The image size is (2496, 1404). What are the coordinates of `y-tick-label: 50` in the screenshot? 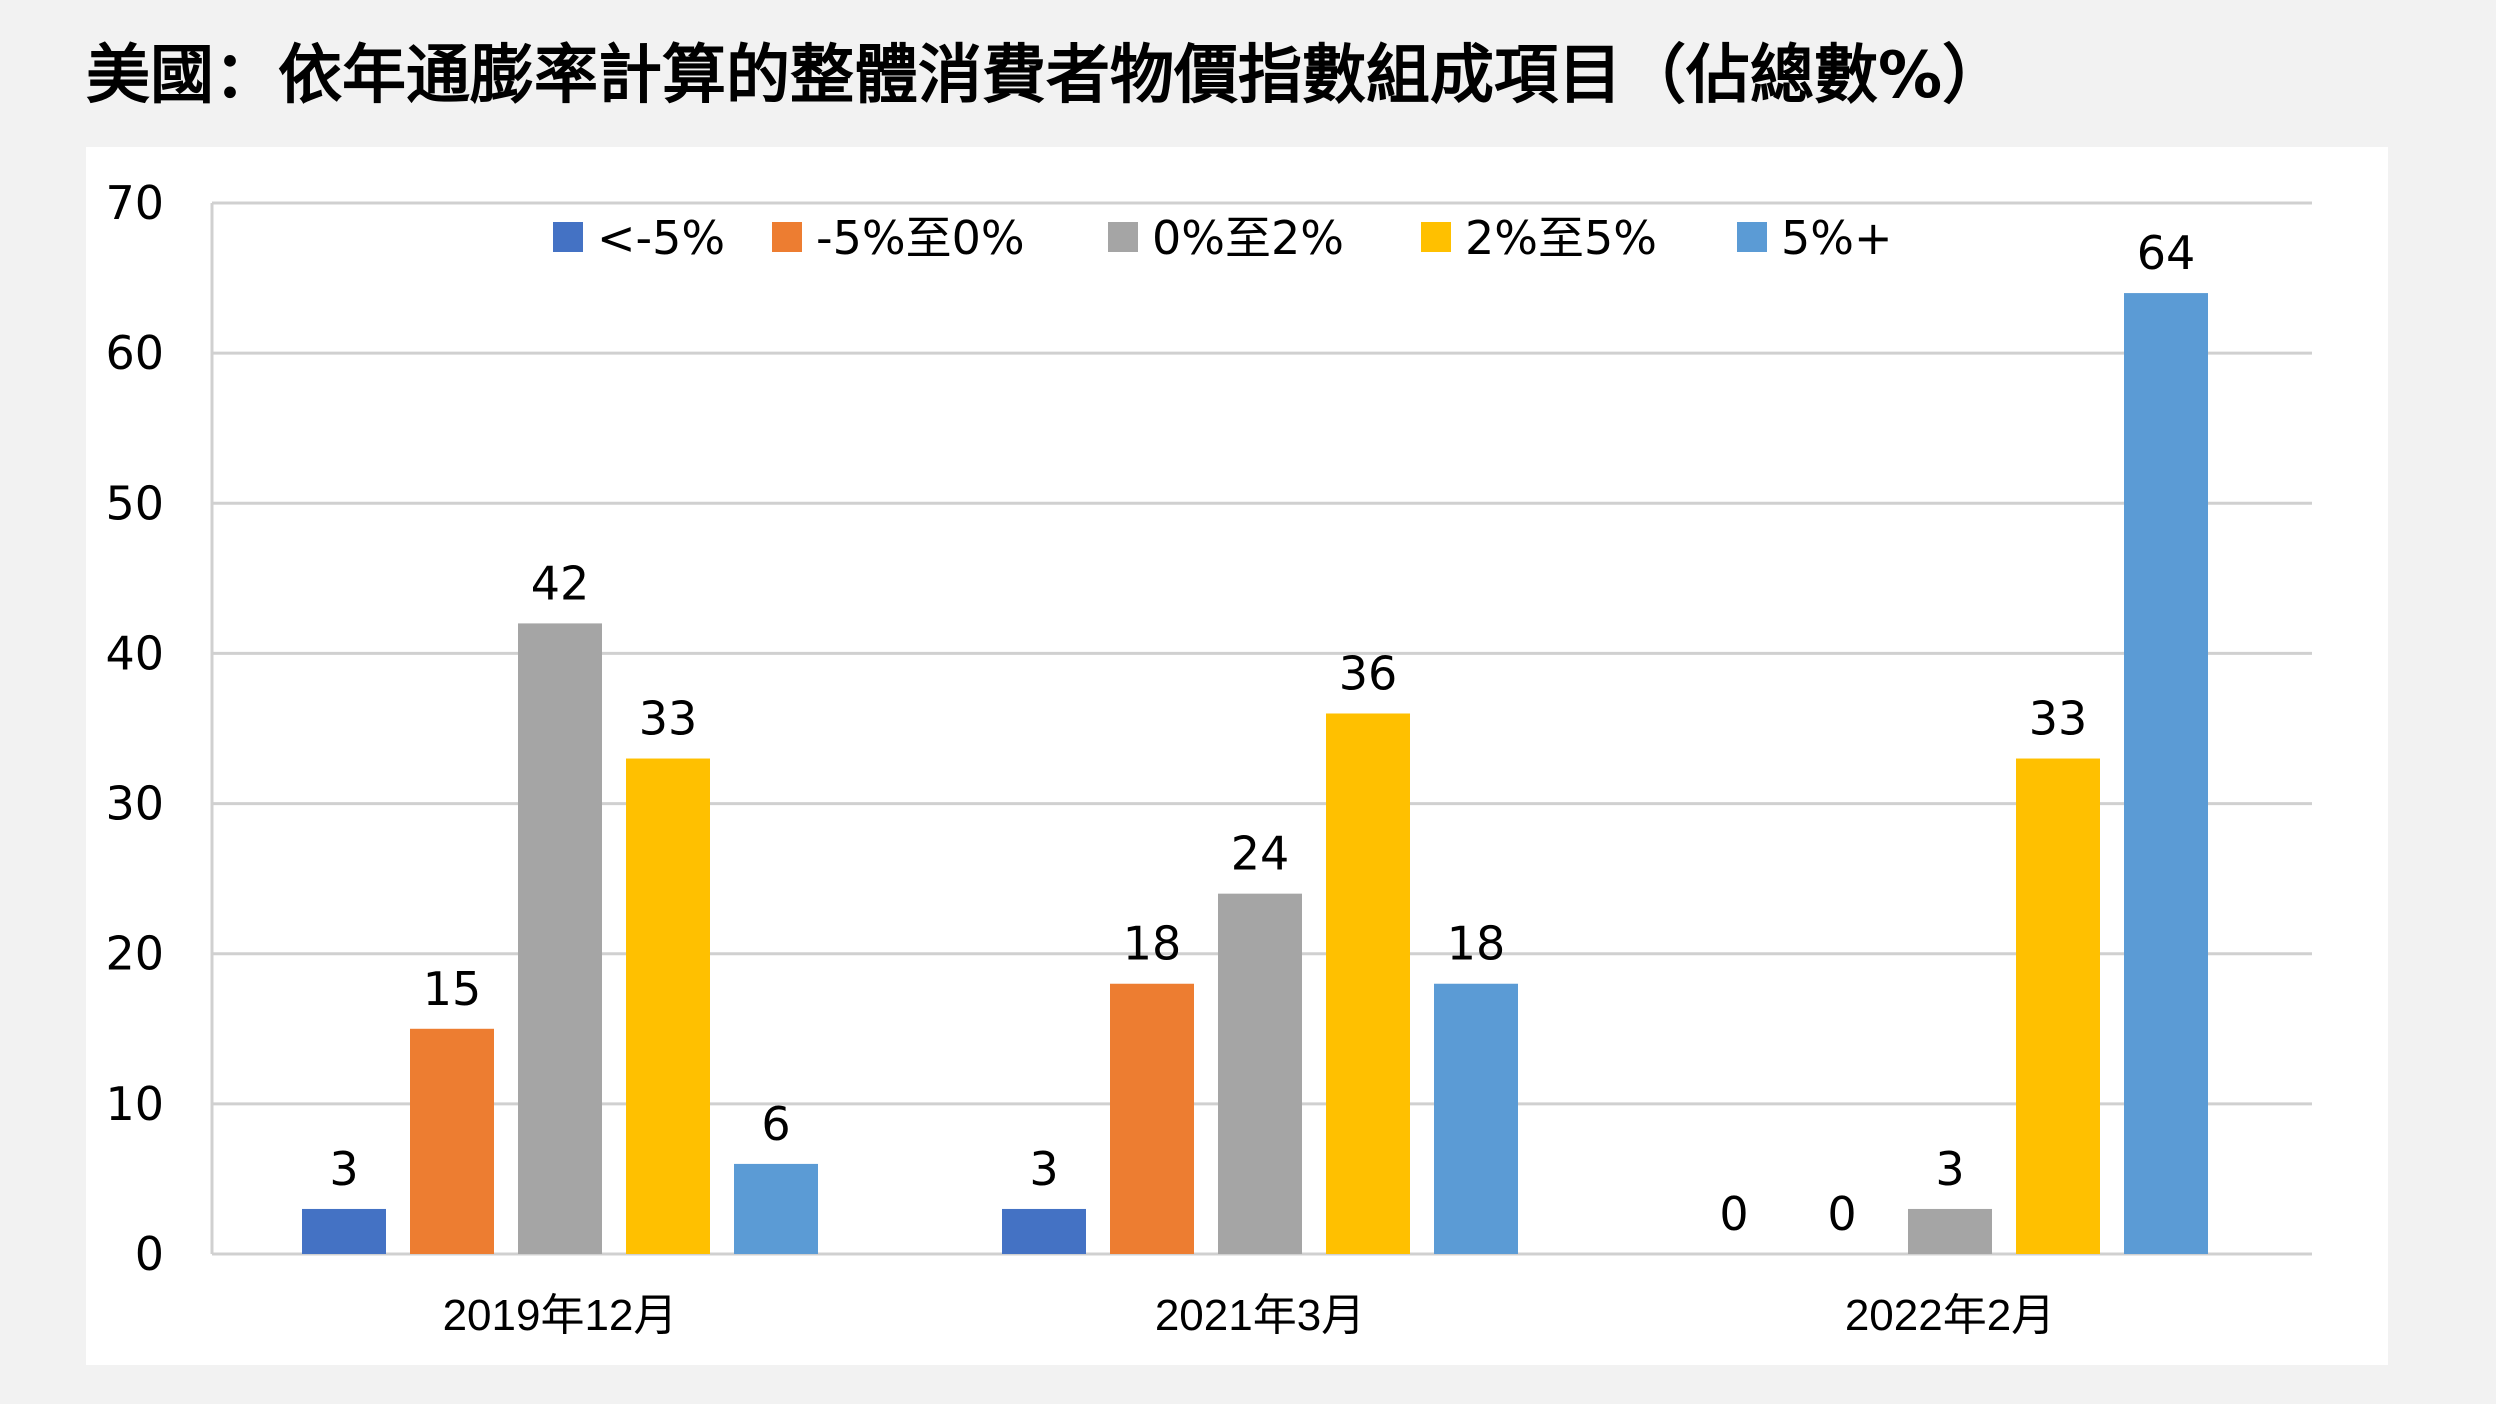 It's located at (134, 503).